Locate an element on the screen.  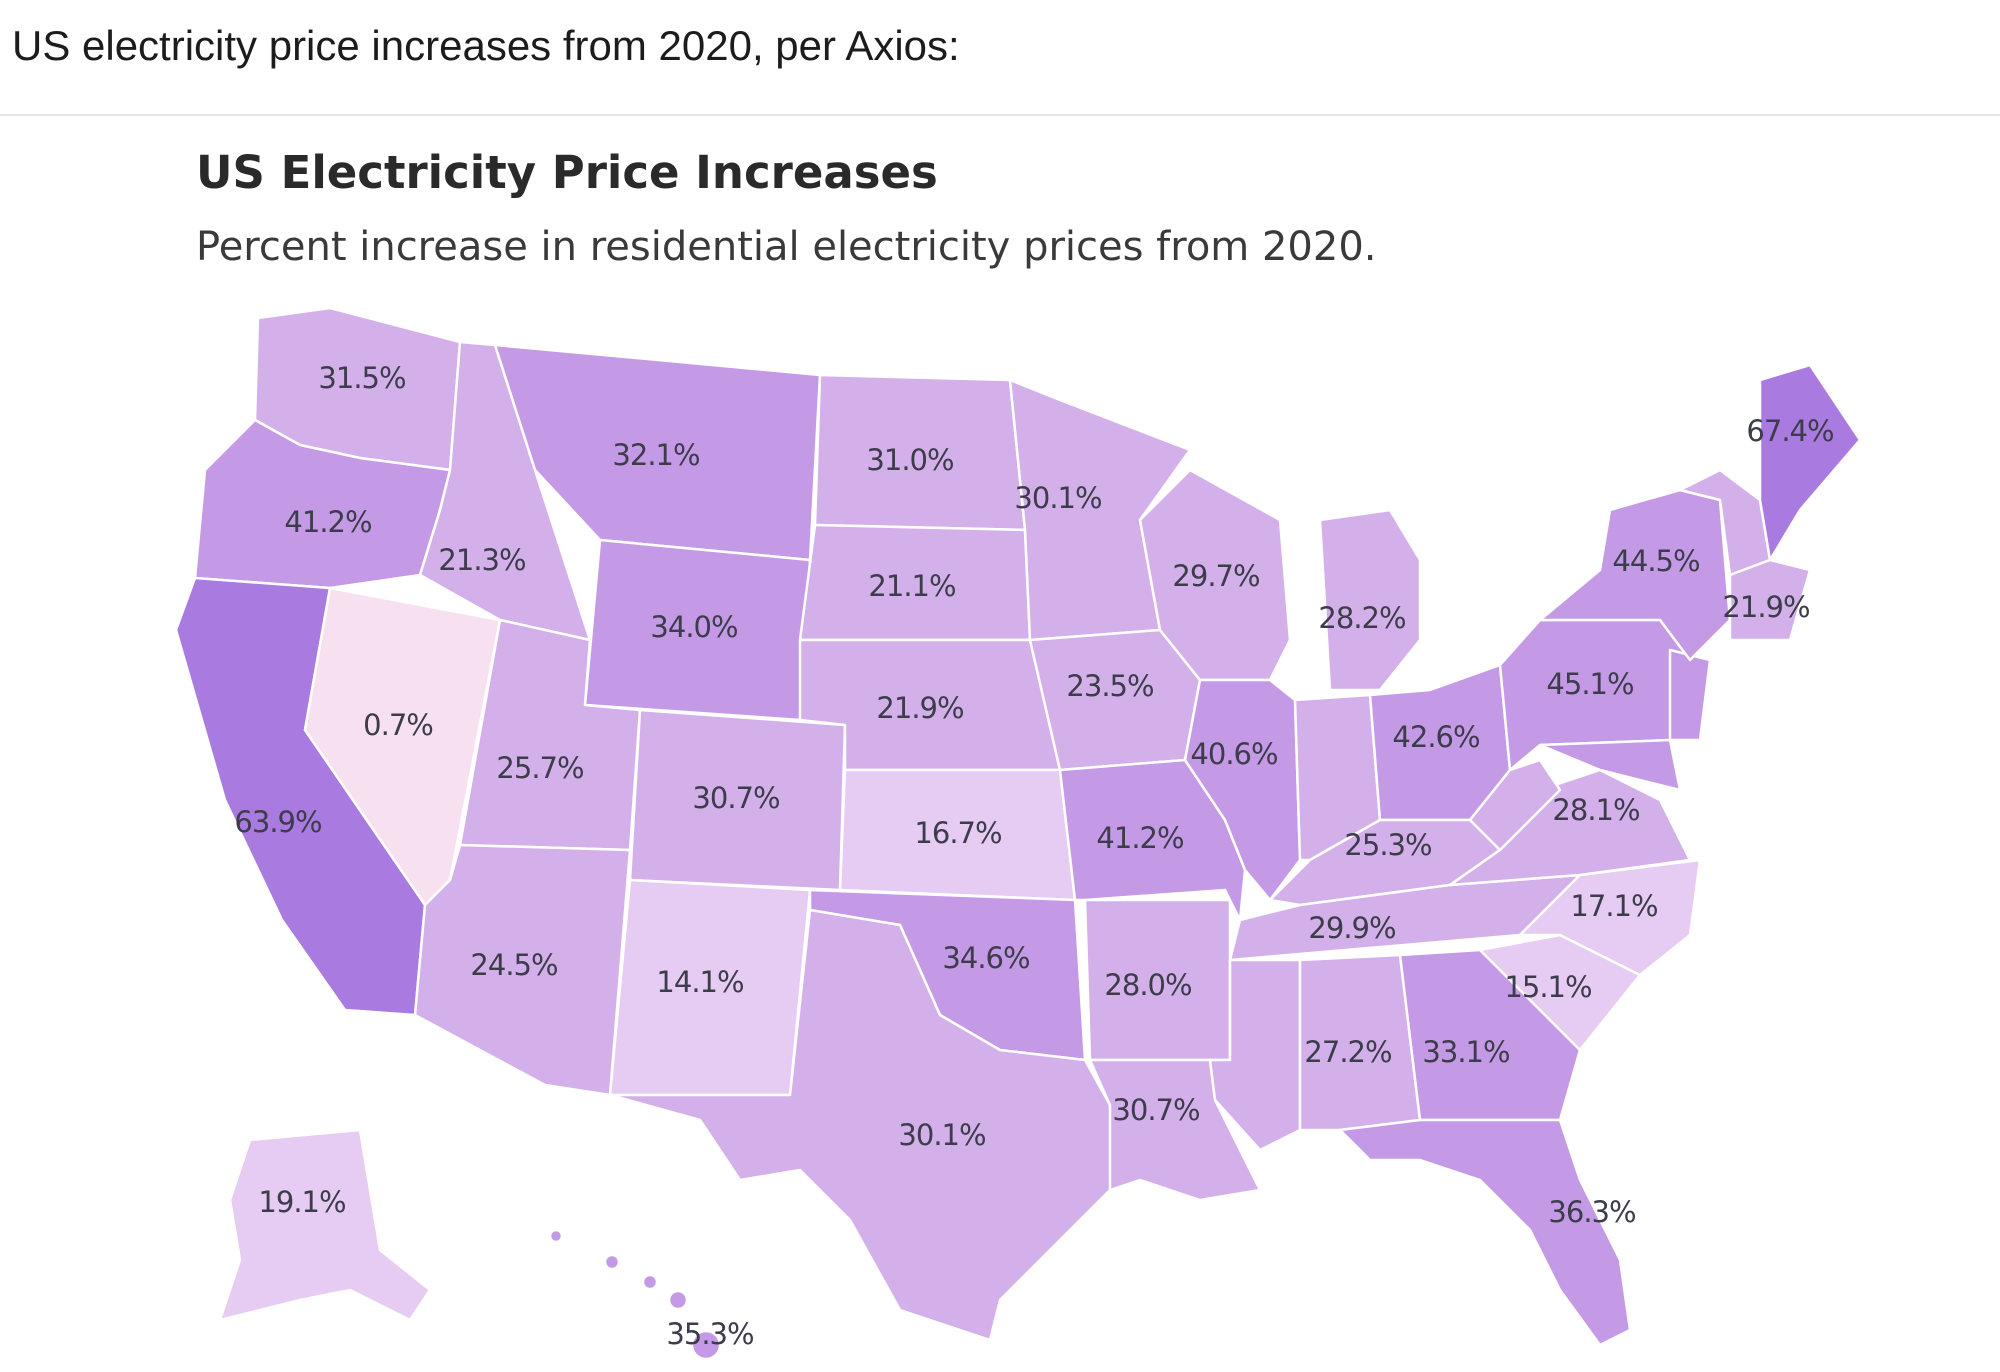
label-michigan: 28.2% is located at coordinates (1361, 618).